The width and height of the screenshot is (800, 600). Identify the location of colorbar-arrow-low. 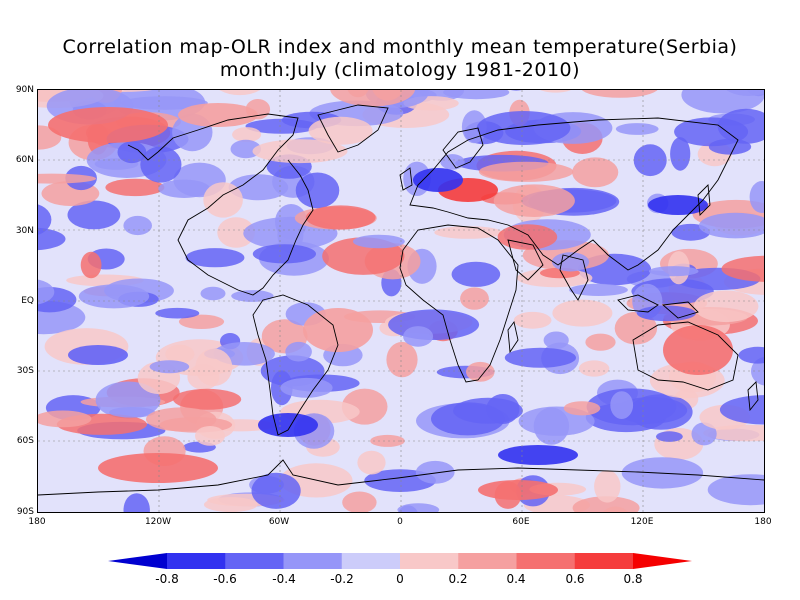
(137, 561).